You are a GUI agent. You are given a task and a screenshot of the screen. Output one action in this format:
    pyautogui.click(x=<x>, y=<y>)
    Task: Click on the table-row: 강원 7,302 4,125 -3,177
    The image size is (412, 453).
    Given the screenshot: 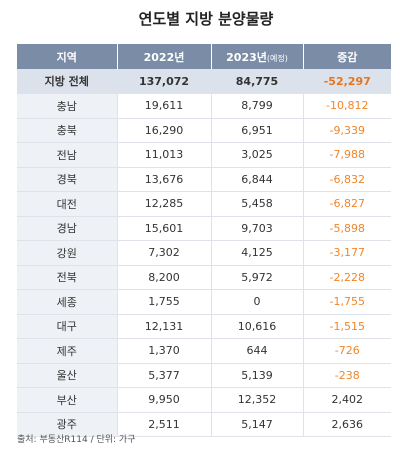 What is the action you would take?
    pyautogui.click(x=204, y=253)
    